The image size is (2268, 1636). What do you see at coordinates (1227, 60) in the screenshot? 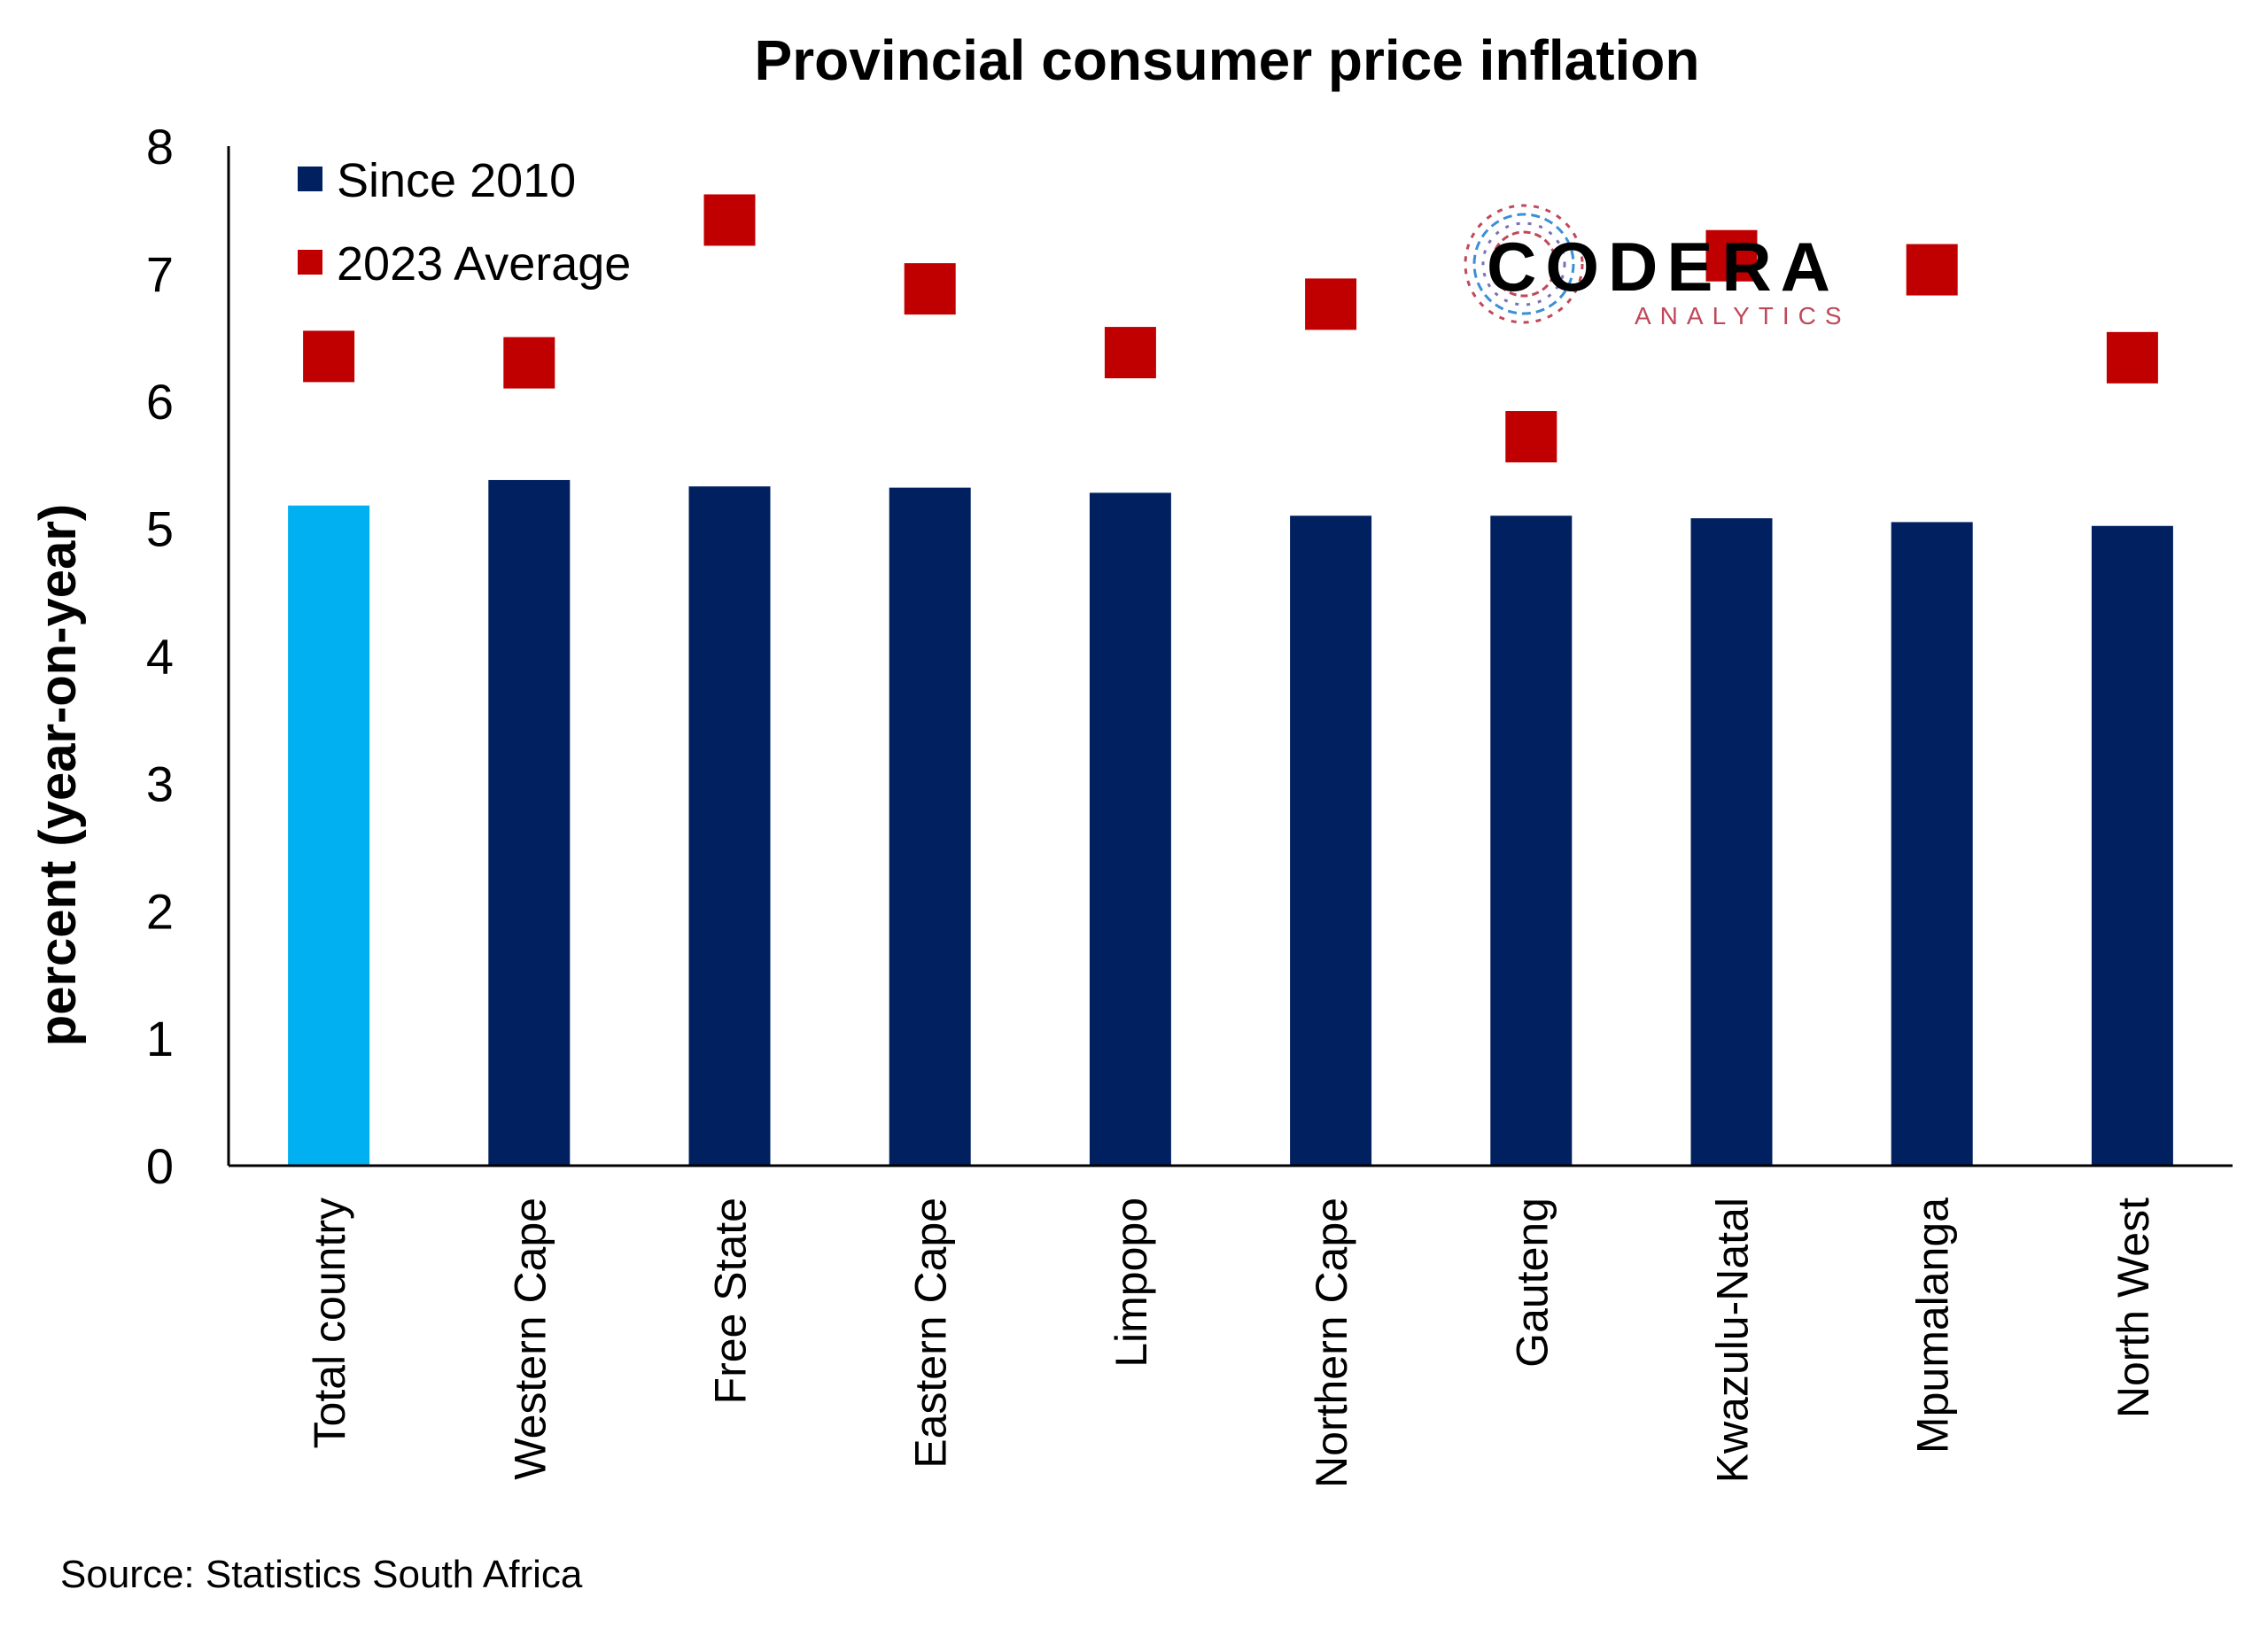
I see `chart-title: Provincial consumer price inflation` at bounding box center [1227, 60].